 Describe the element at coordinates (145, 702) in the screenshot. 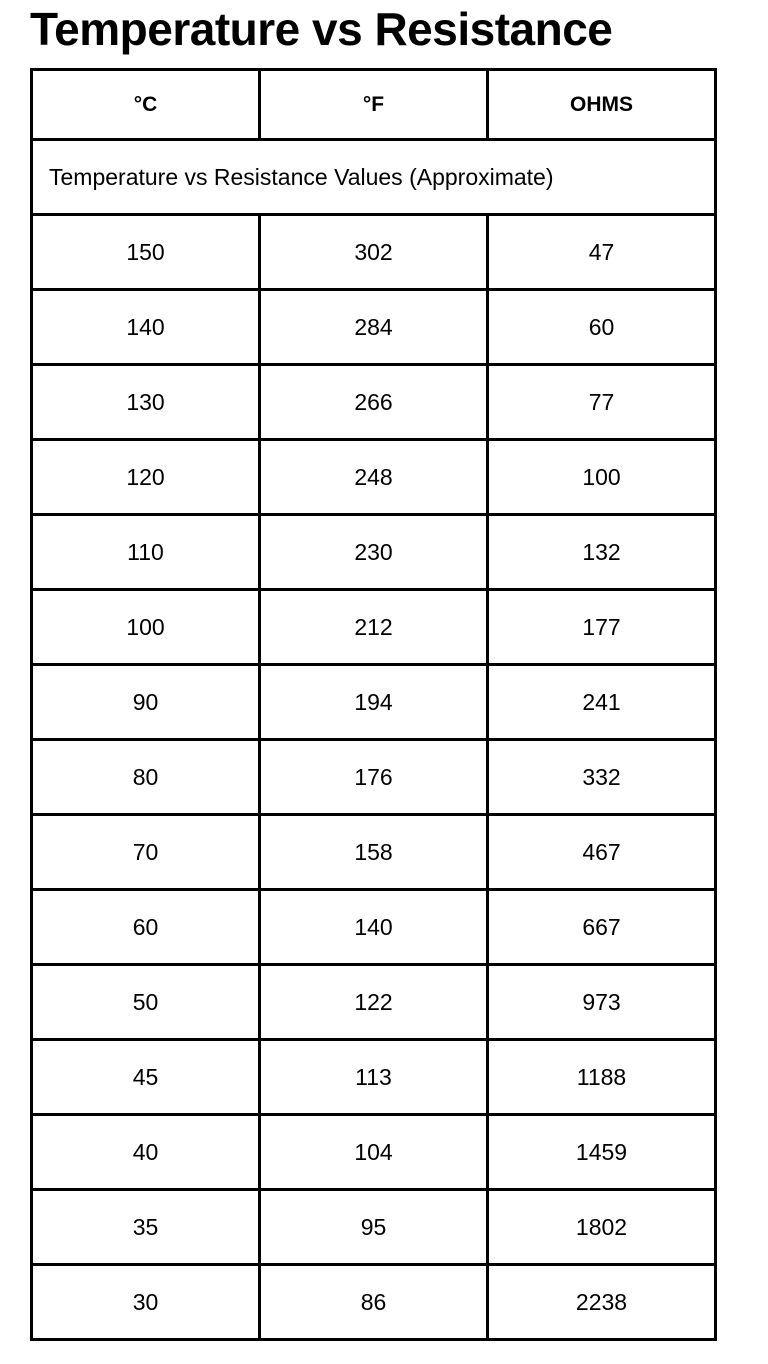

I see `cell-celsius: 90` at that location.